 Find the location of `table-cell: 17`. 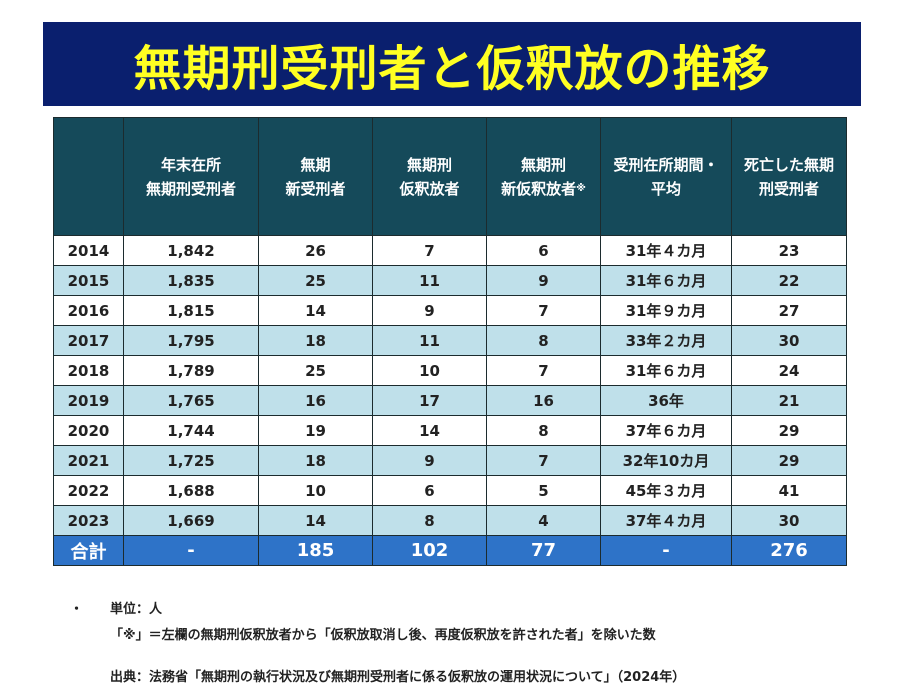

table-cell: 17 is located at coordinates (430, 401).